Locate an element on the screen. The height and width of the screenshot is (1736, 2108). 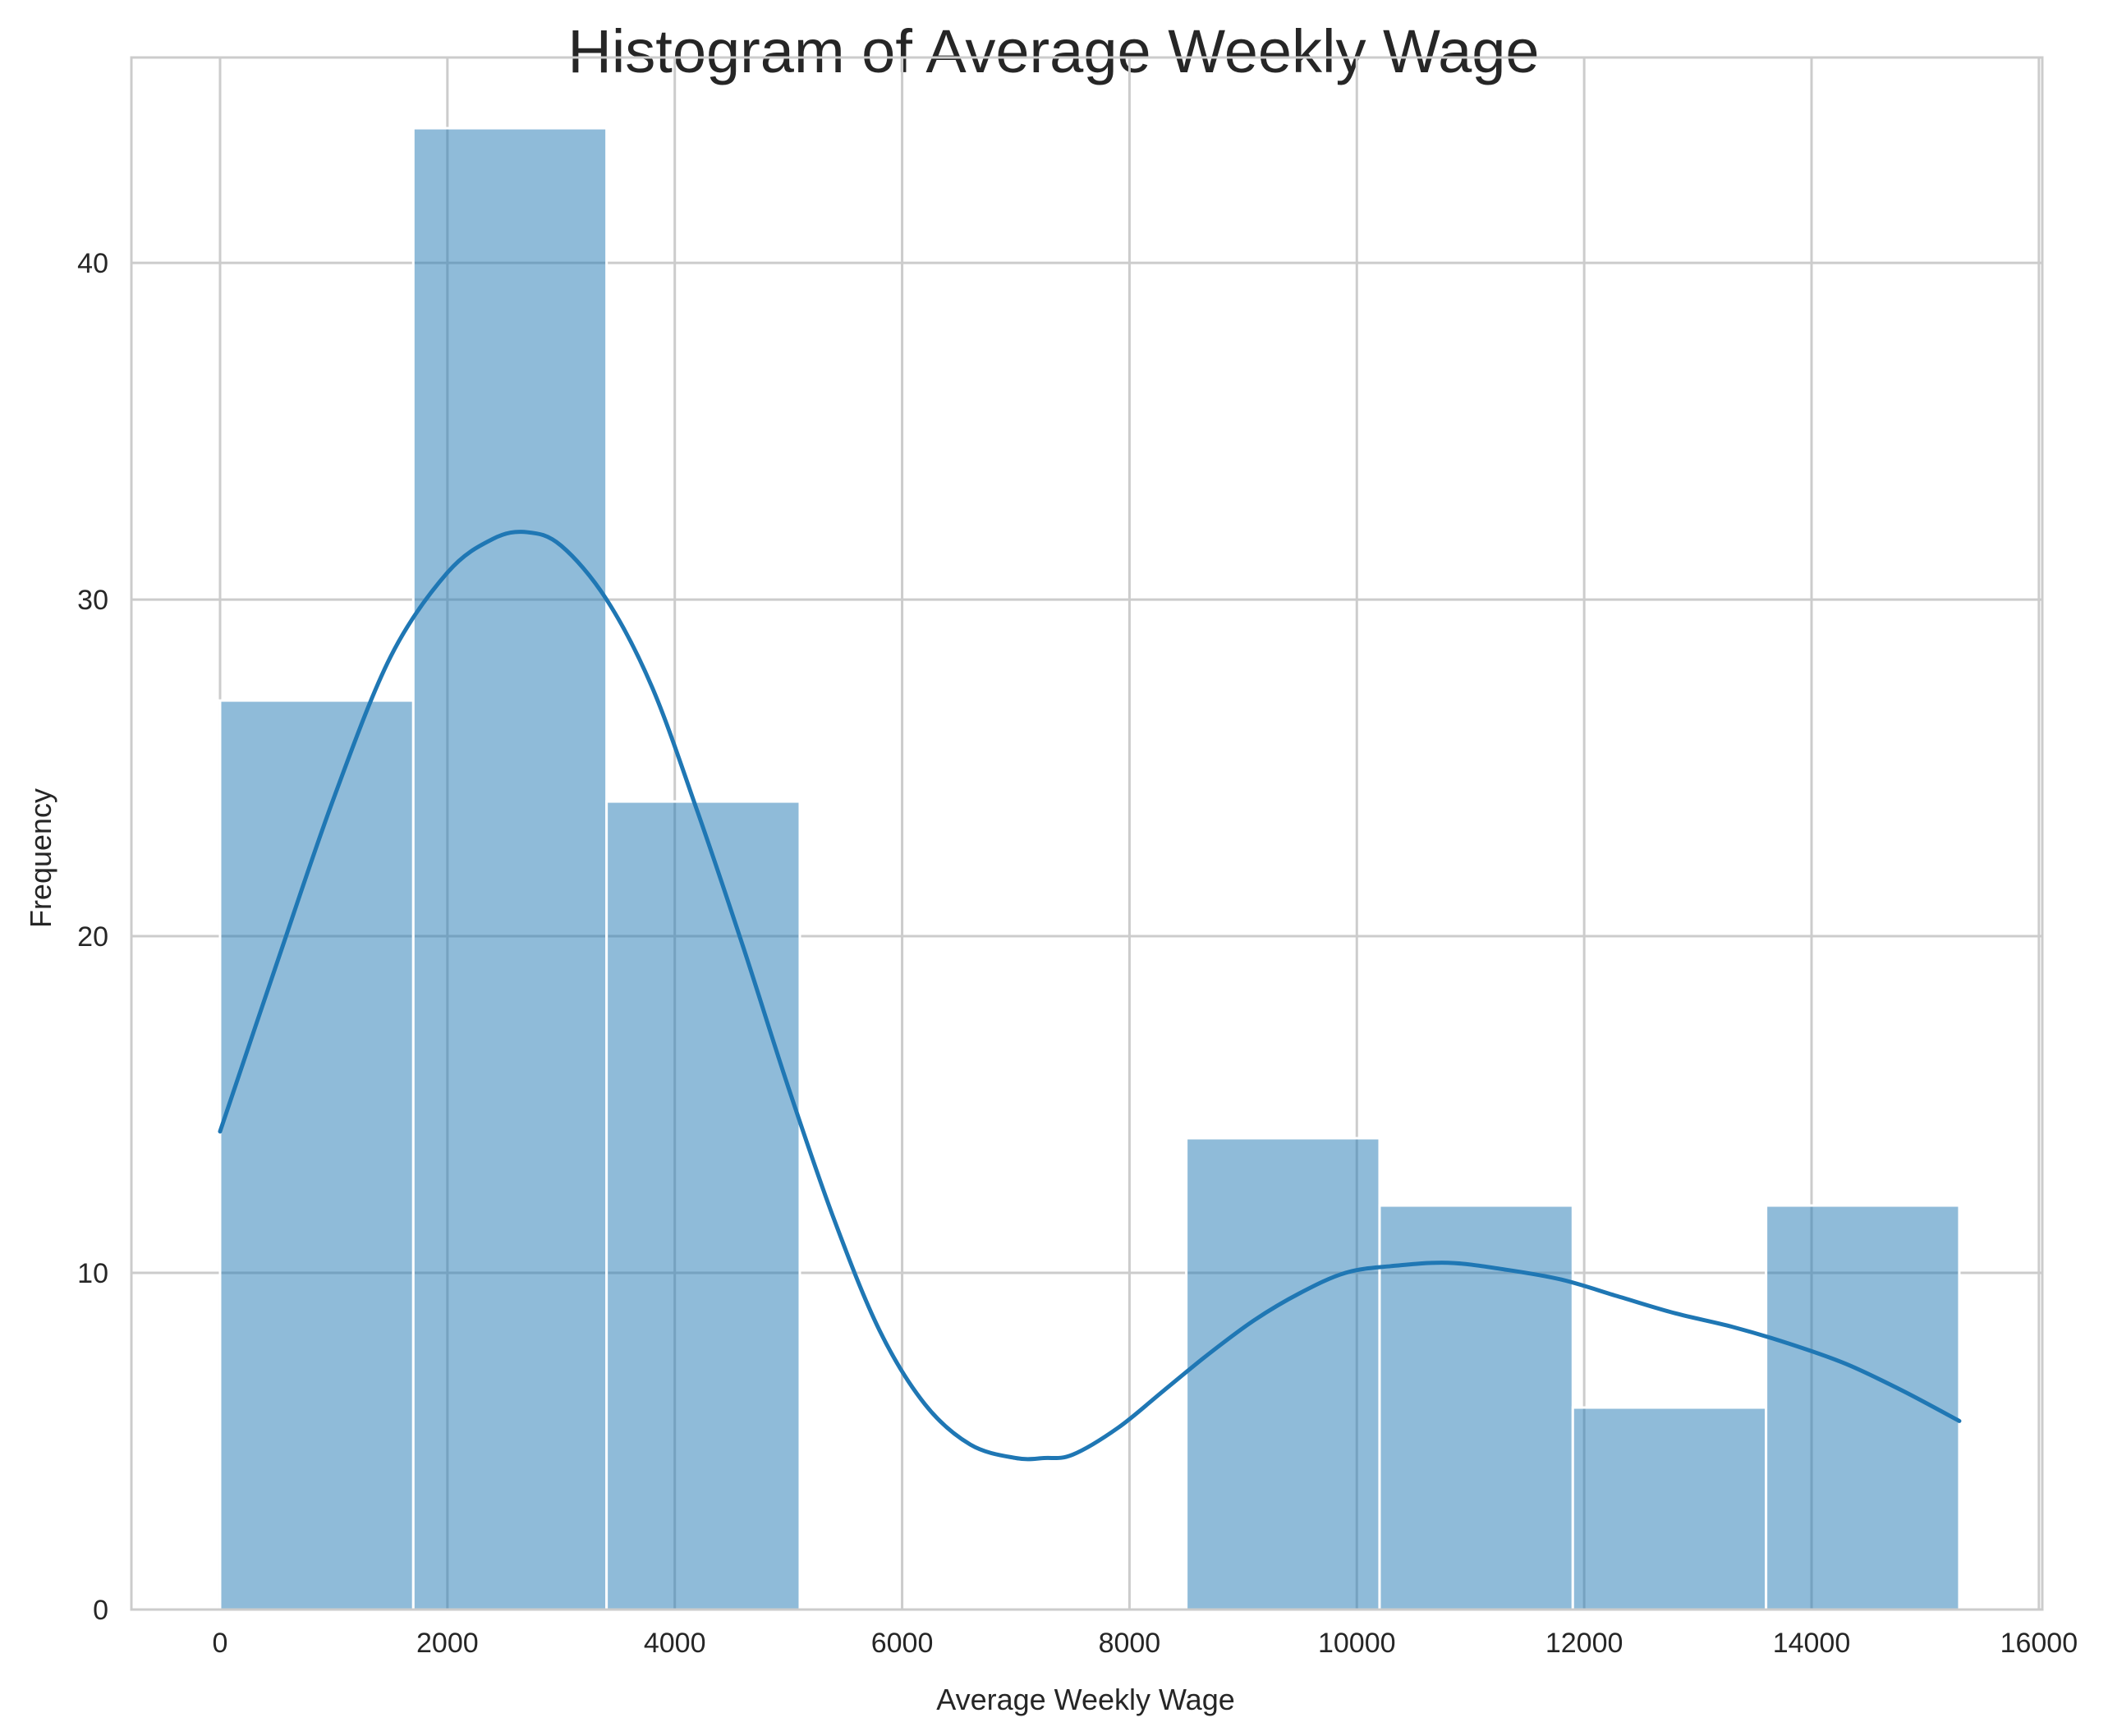
x-axis-label: Average Weekly Wage is located at coordinates (1085, 1699).